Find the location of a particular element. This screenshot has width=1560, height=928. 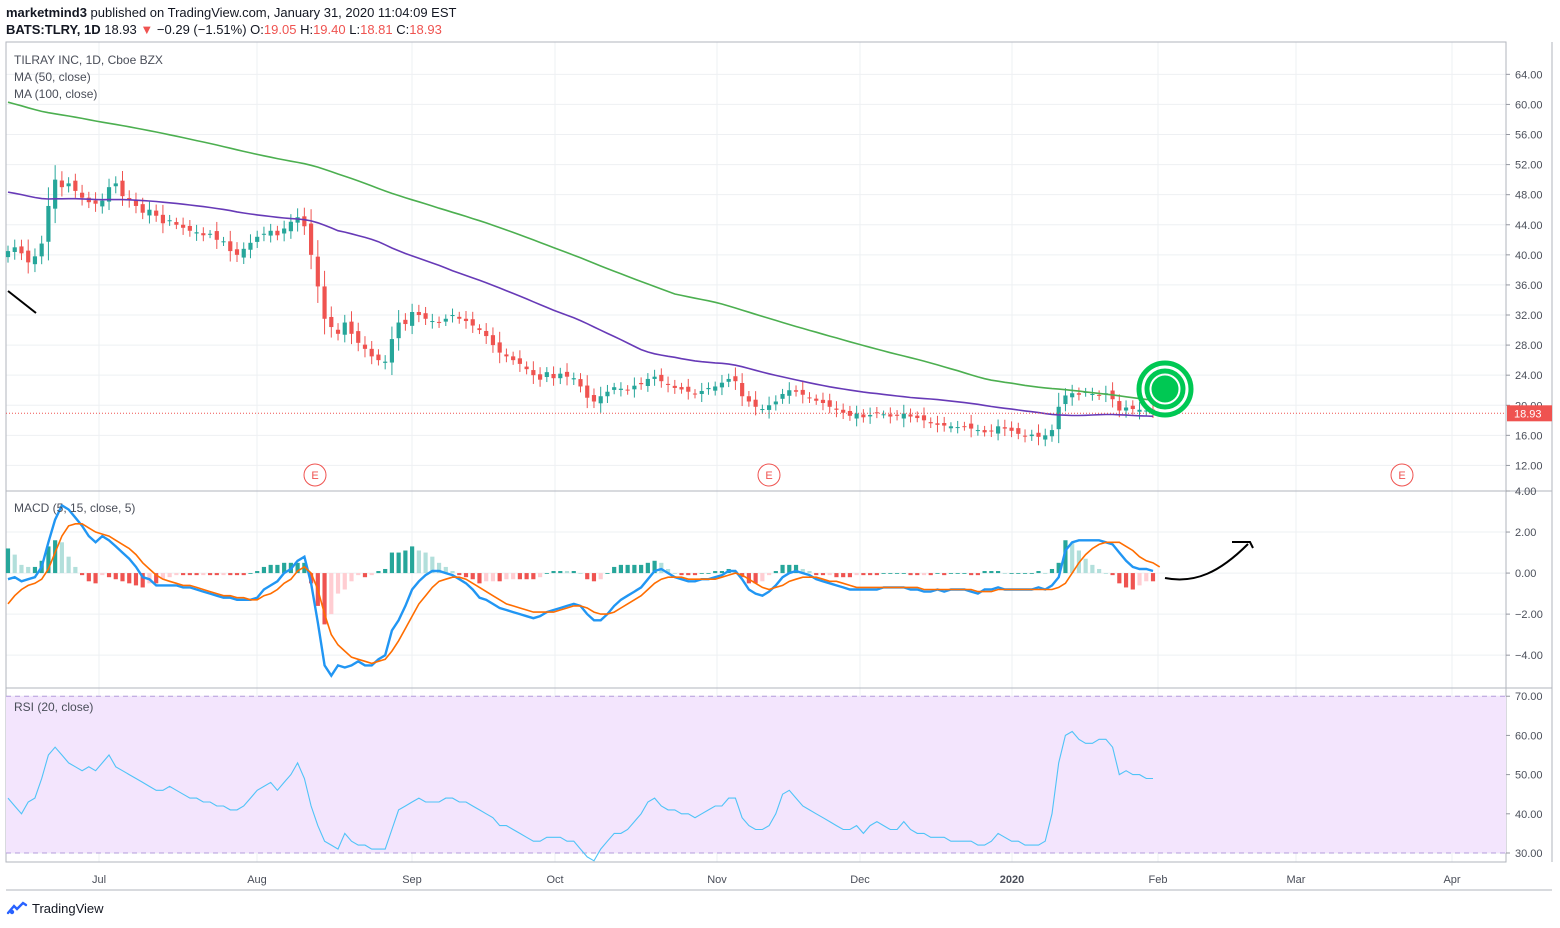

target-marker is located at coordinates (1165, 389).